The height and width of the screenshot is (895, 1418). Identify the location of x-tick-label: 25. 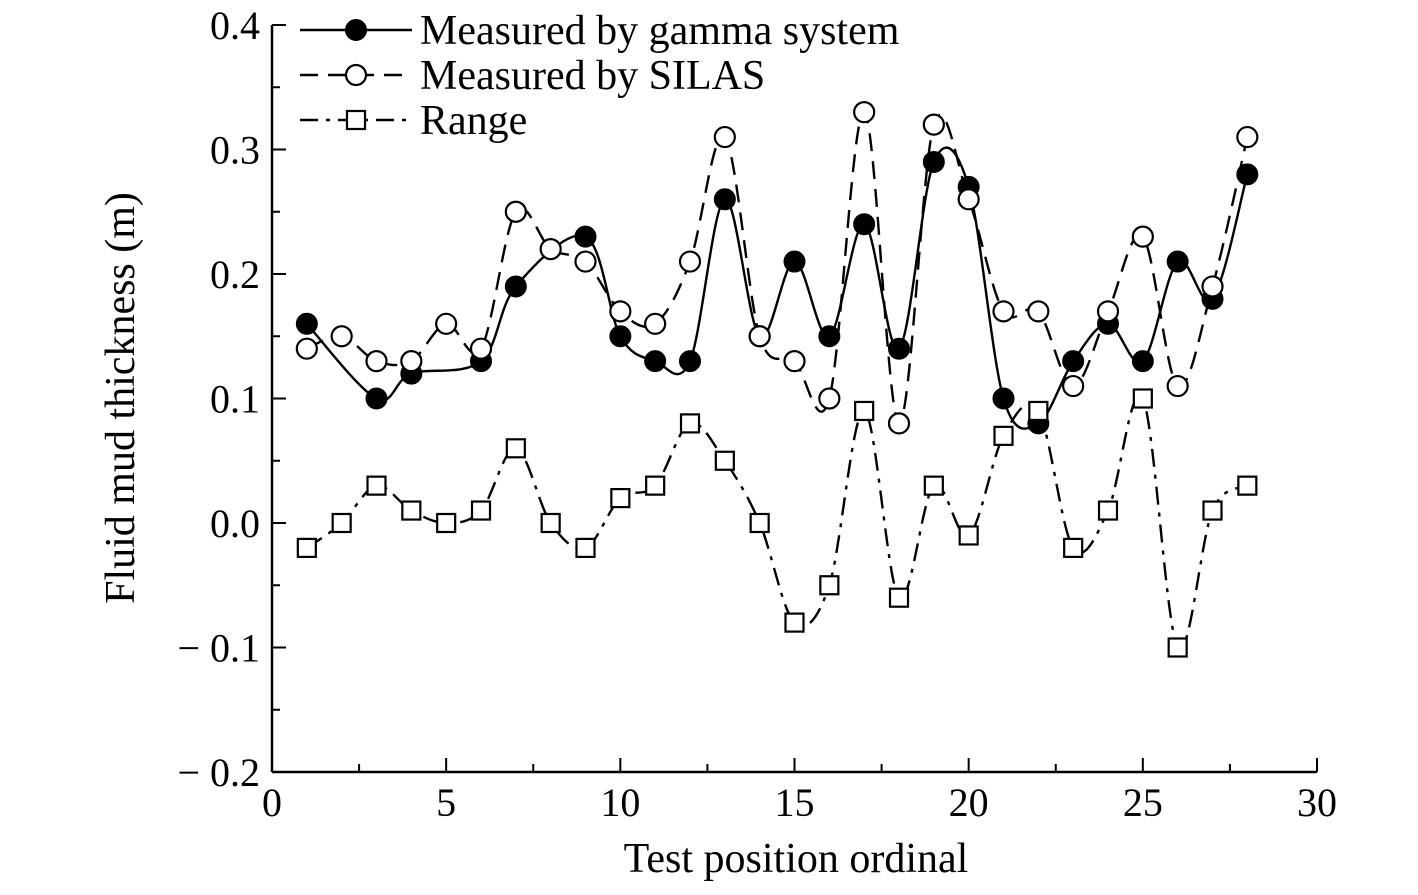
(1143, 802).